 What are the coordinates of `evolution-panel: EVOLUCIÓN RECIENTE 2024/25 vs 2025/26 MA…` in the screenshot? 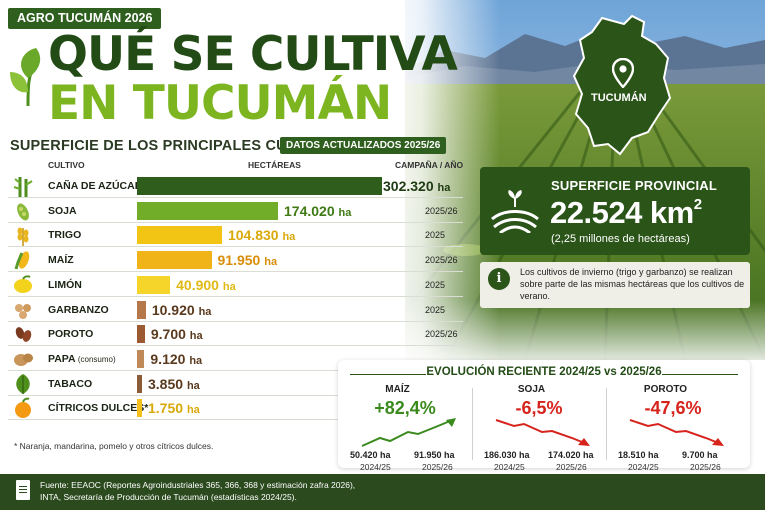 It's located at (544, 416).